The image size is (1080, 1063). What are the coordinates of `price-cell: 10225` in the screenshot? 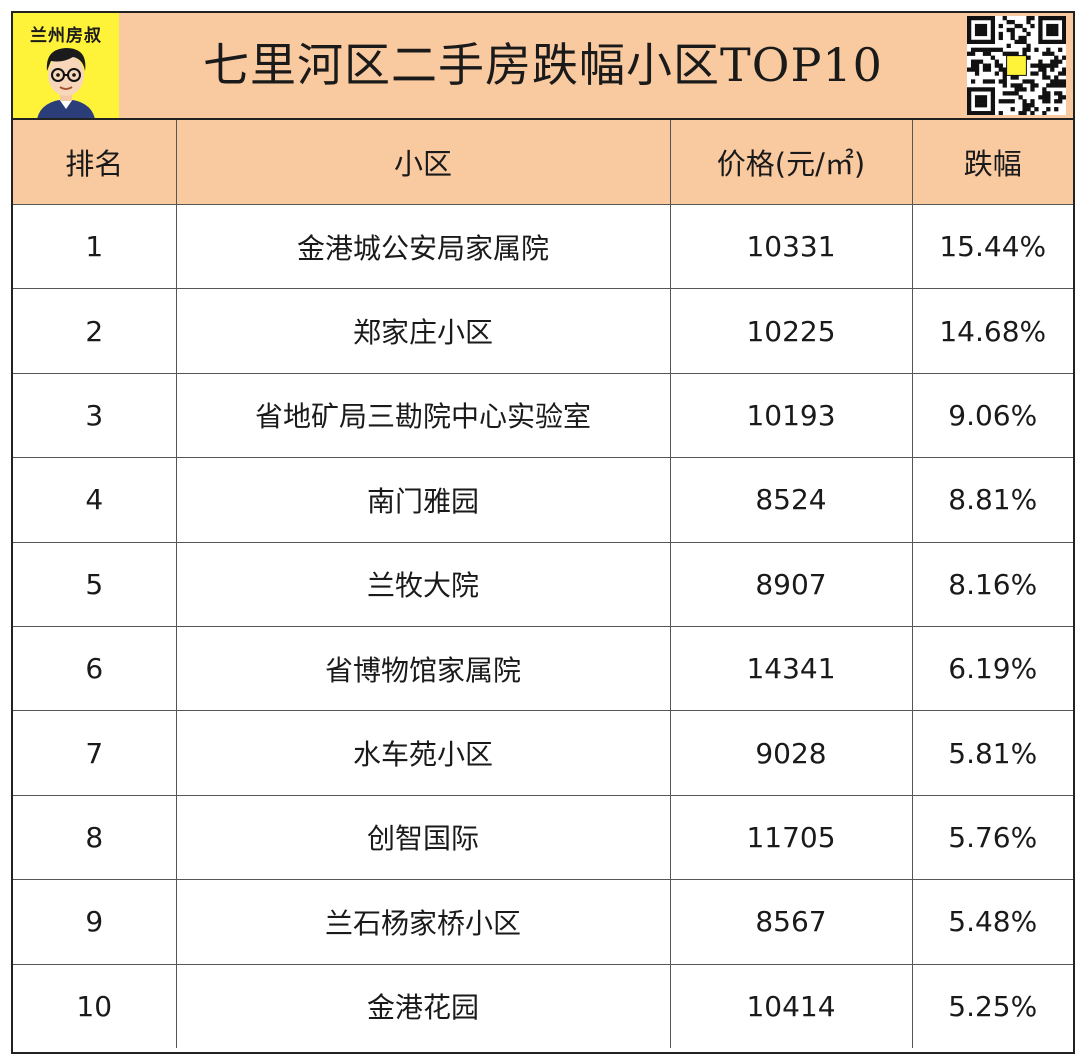 It's located at (791, 331).